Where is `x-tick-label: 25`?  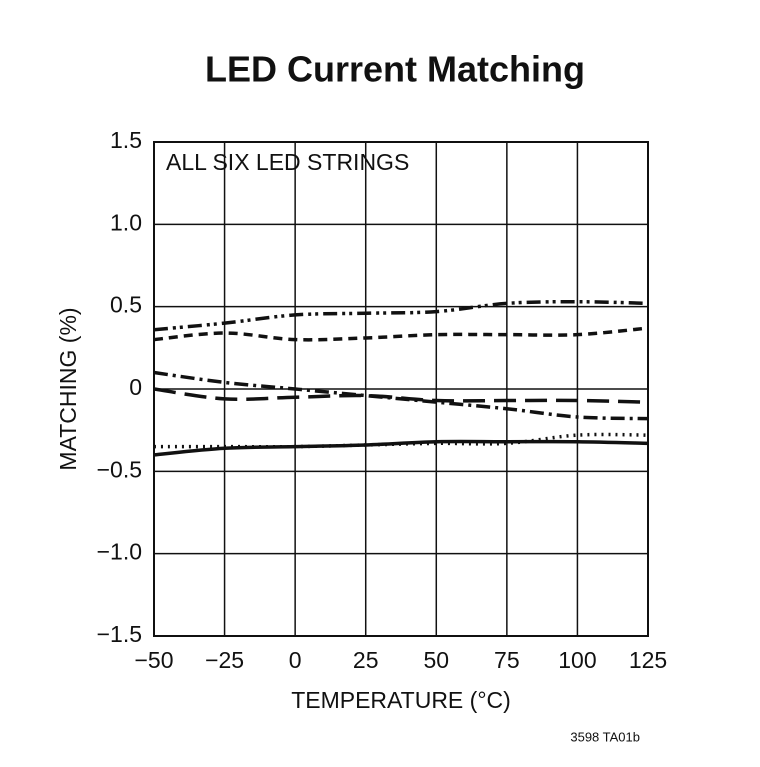
x-tick-label: 25 is located at coordinates (366, 660).